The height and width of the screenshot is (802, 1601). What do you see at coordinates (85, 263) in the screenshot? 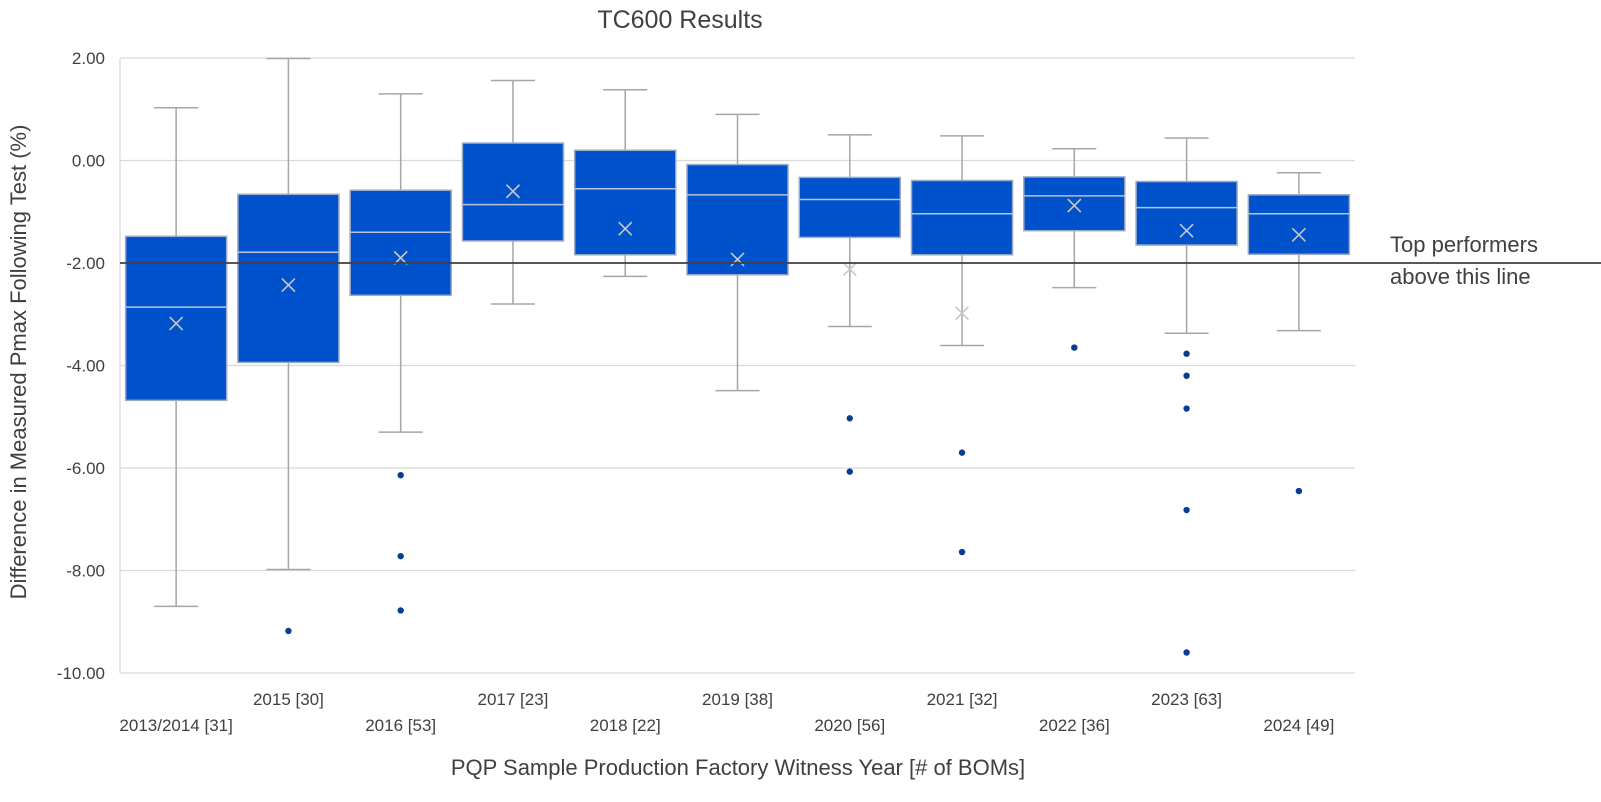
I see `y-tick-label: -2.00` at bounding box center [85, 263].